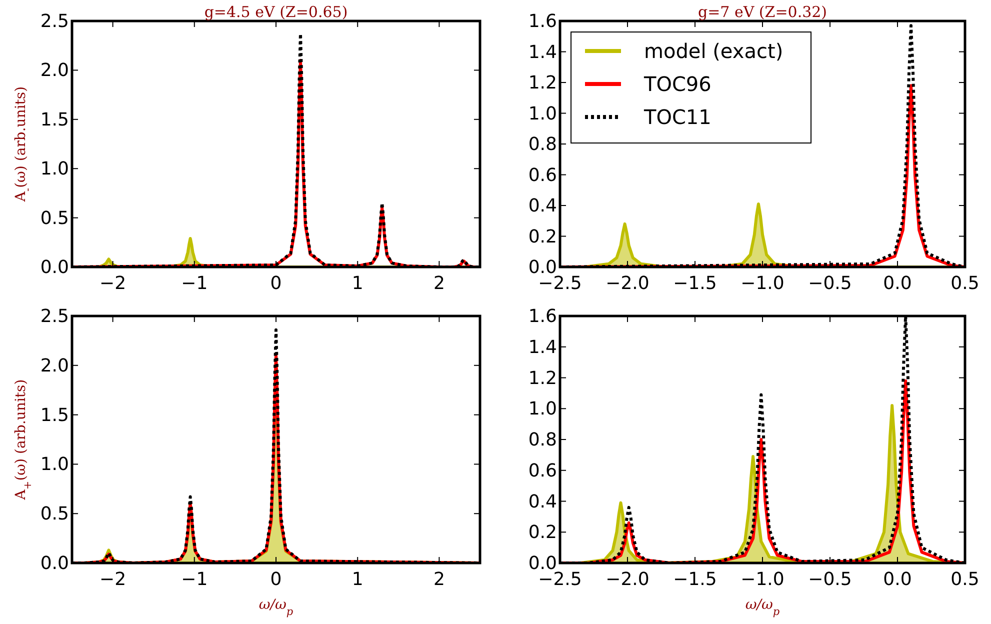  Describe the element at coordinates (677, 84) in the screenshot. I see `legend-label: TOC96` at that location.